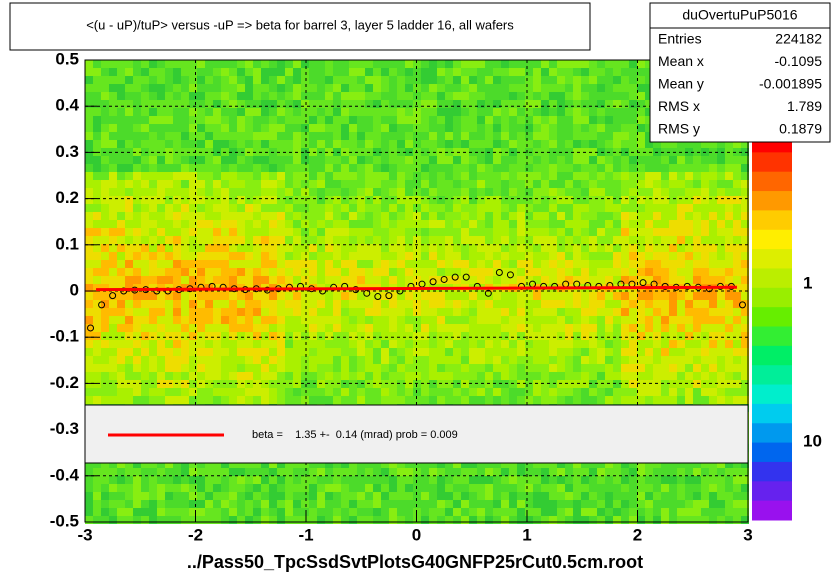 The image size is (833, 579). What do you see at coordinates (680, 39) in the screenshot?
I see `stats-key: Entries` at bounding box center [680, 39].